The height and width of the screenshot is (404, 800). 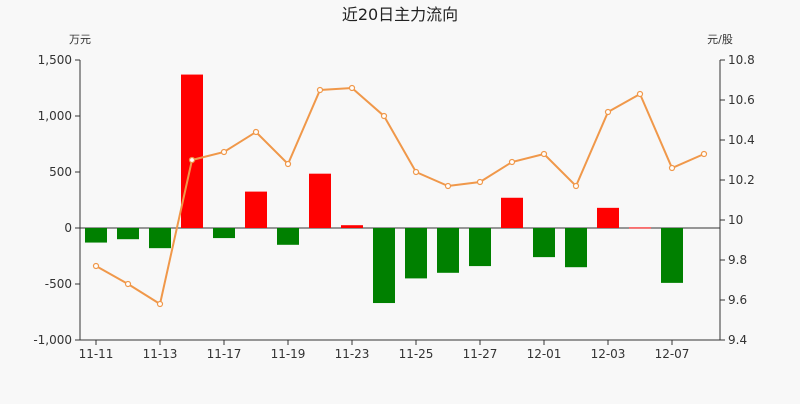 I want to click on x-tick-label: 11-25, so click(x=416, y=354).